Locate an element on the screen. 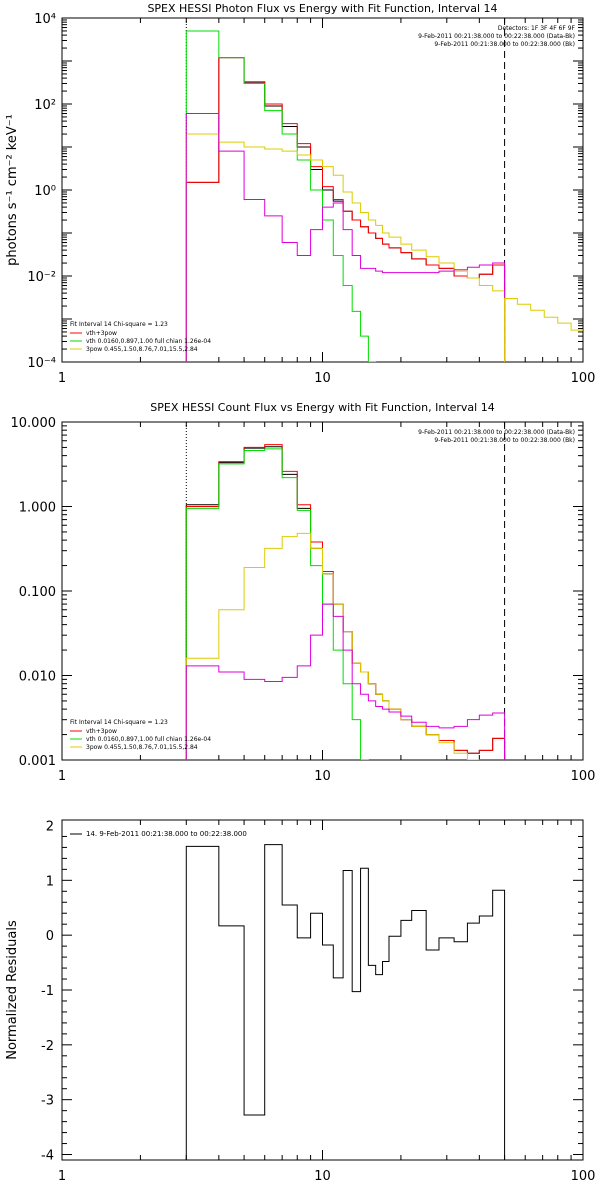 This screenshot has width=600, height=1204. y-tick-label: 0.010 is located at coordinates (37, 677).